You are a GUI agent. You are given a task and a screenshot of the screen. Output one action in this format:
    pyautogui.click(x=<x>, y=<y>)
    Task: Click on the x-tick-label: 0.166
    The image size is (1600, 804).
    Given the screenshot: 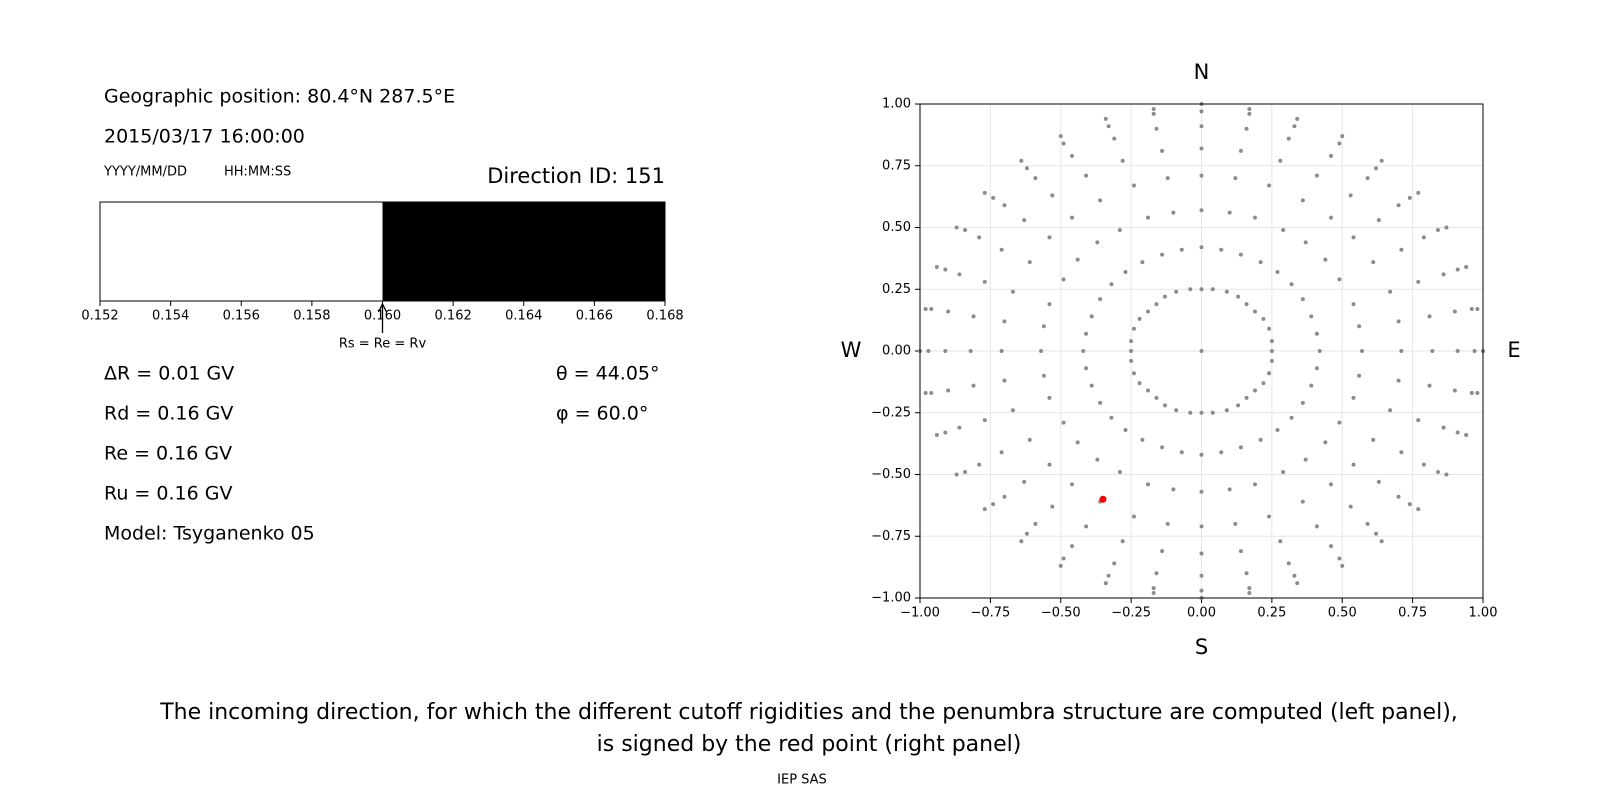 What is the action you would take?
    pyautogui.click(x=594, y=316)
    